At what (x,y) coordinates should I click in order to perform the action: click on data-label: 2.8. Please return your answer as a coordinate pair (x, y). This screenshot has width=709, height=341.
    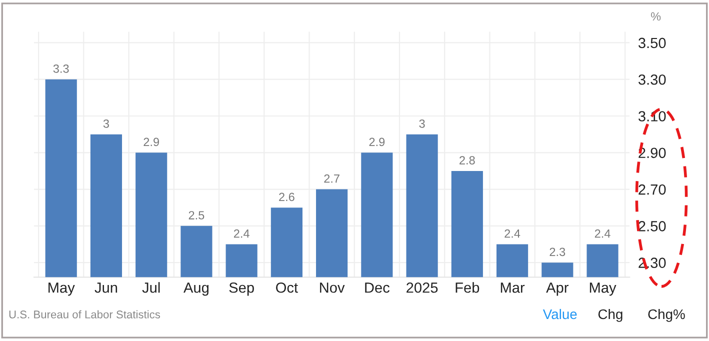
    Looking at the image, I should click on (467, 160).